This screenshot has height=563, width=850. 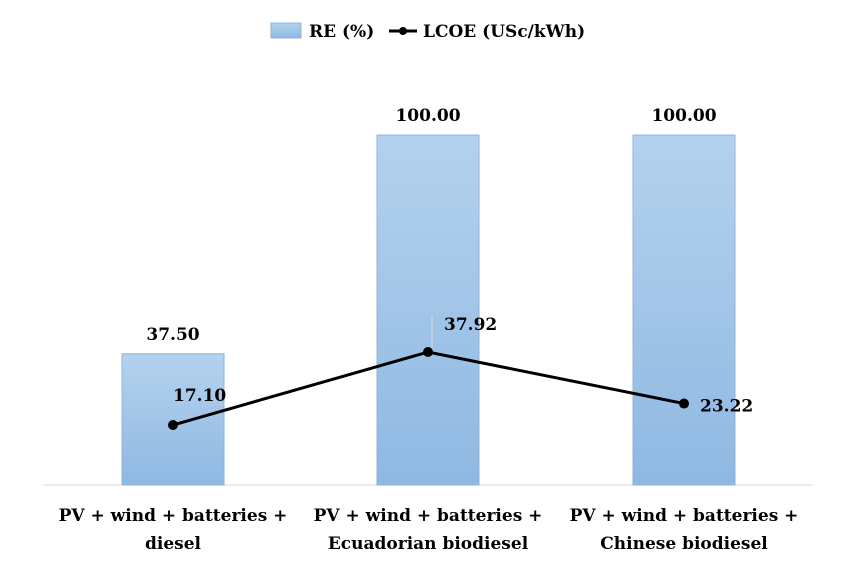 What do you see at coordinates (199, 396) in the screenshot?
I see `lcoe-value-label: 17.10` at bounding box center [199, 396].